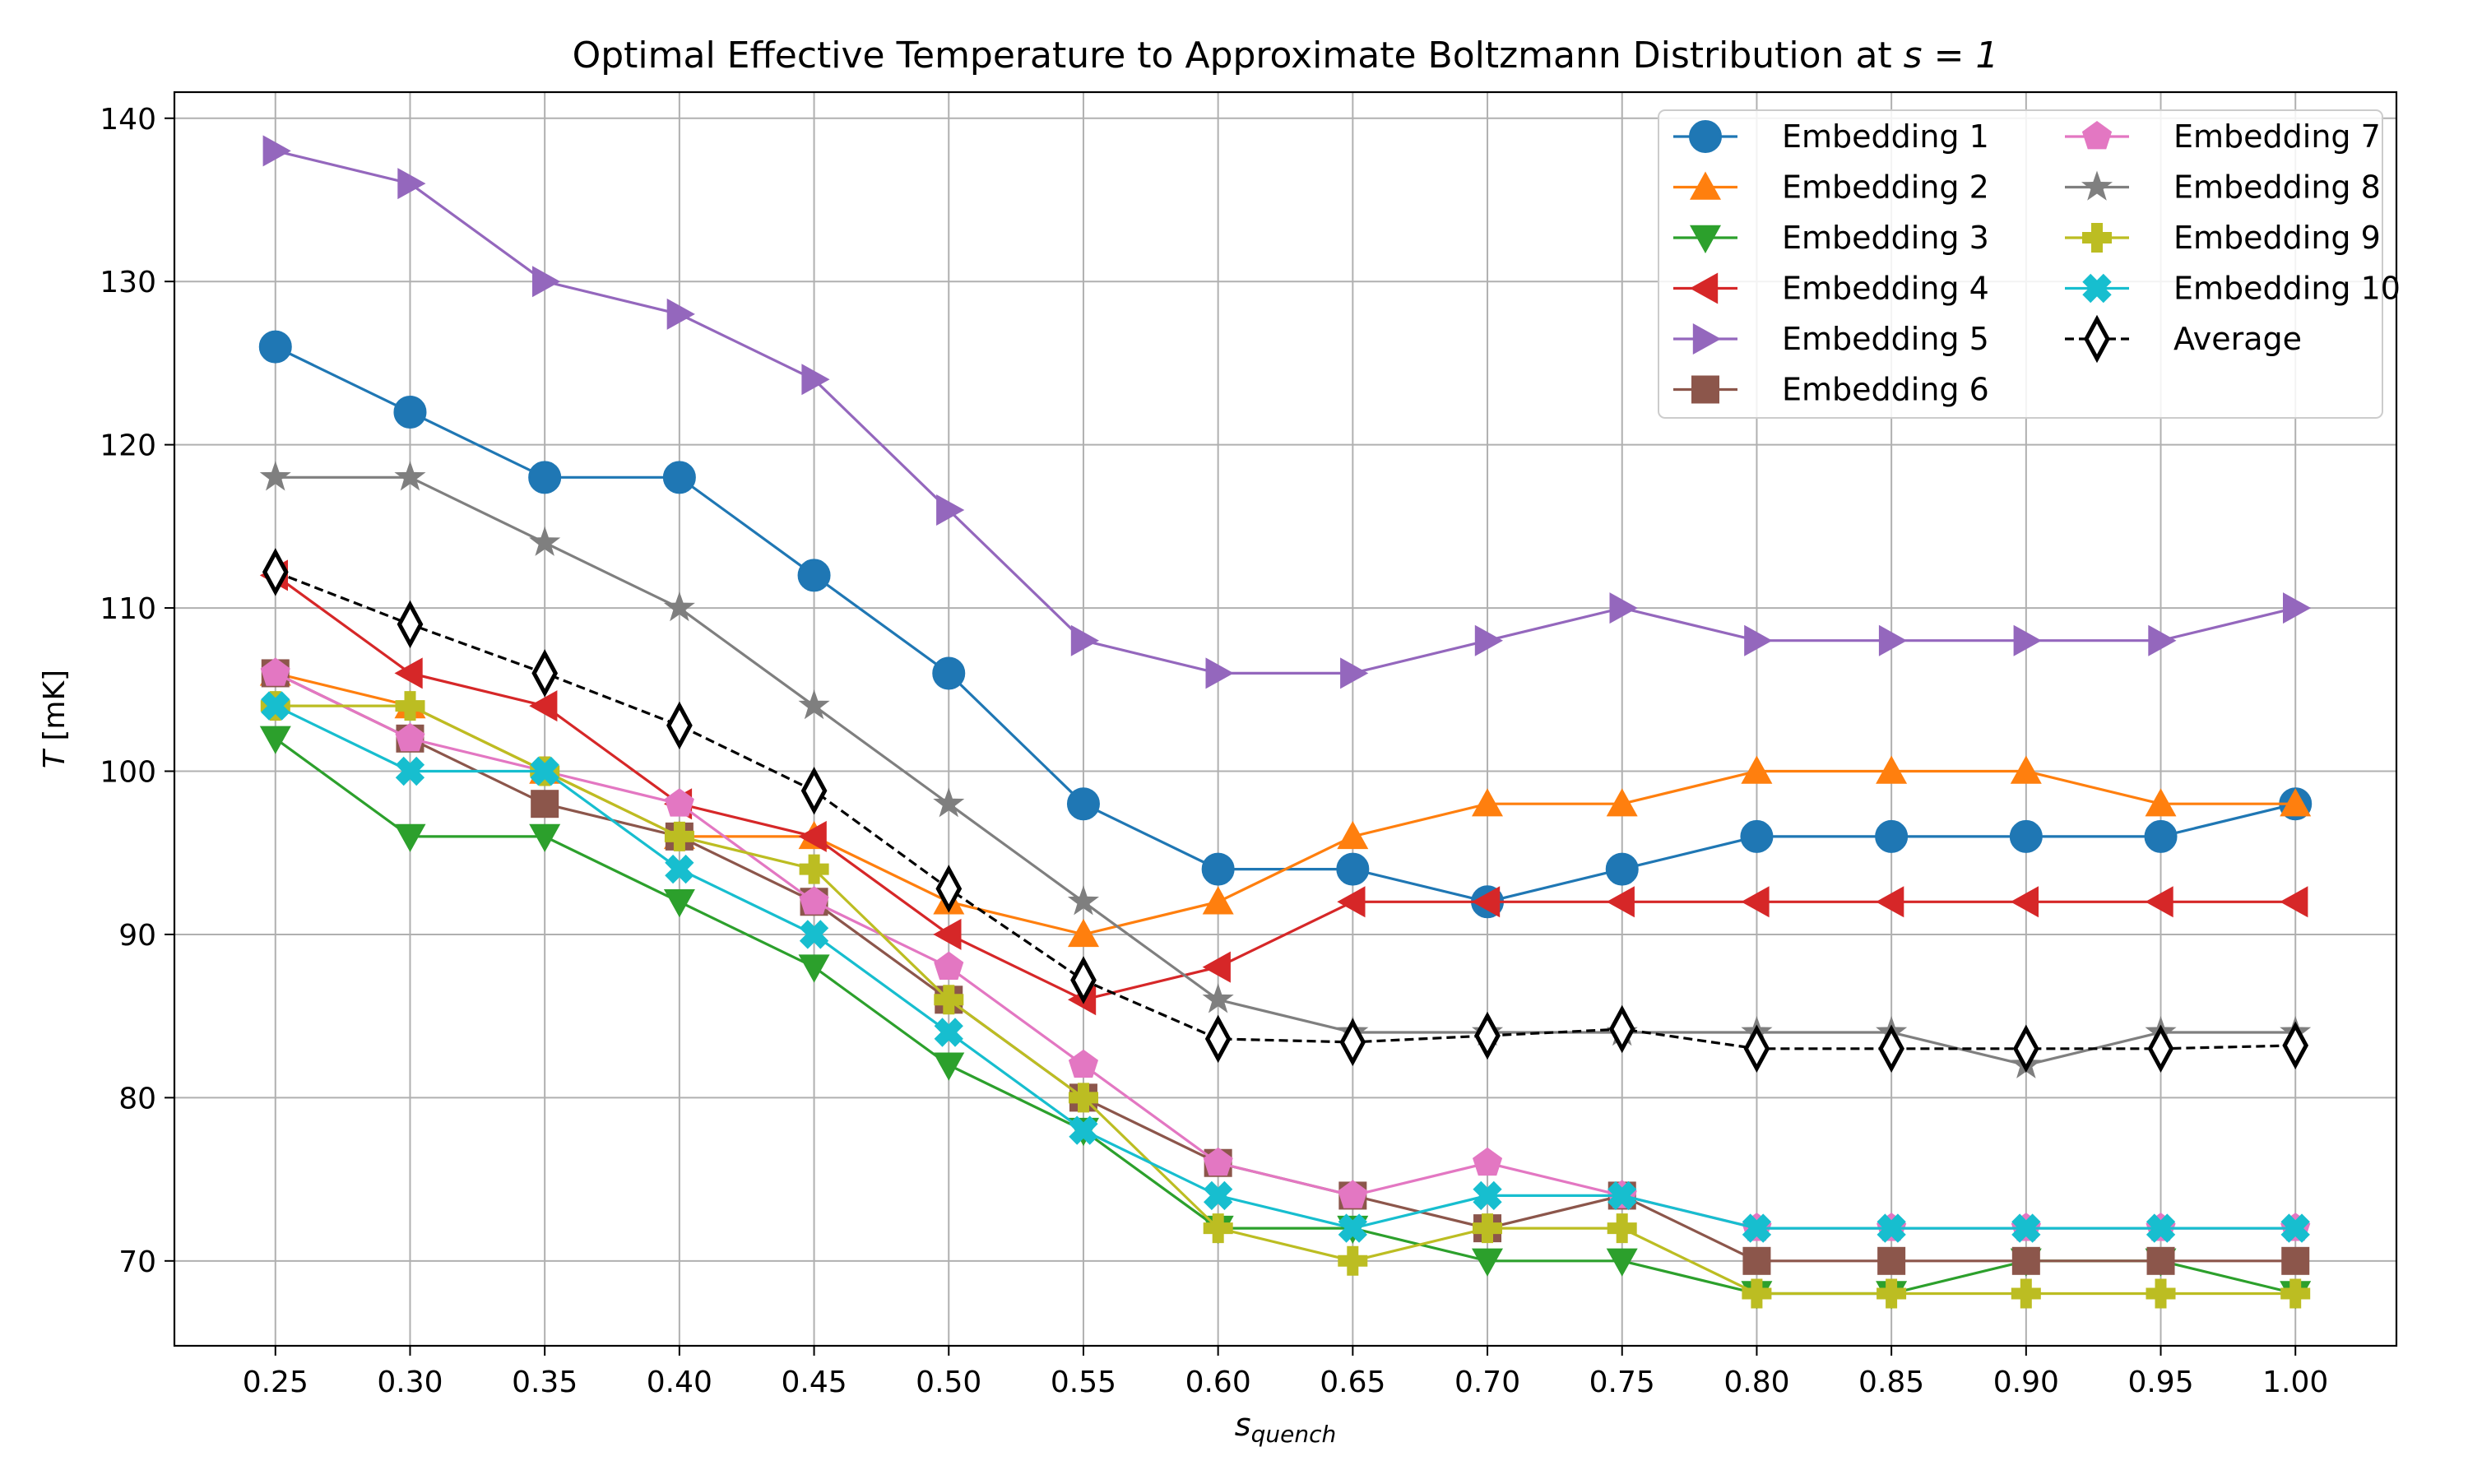  What do you see at coordinates (2233, 289) in the screenshot?
I see `legend-item: Embedding 10` at bounding box center [2233, 289].